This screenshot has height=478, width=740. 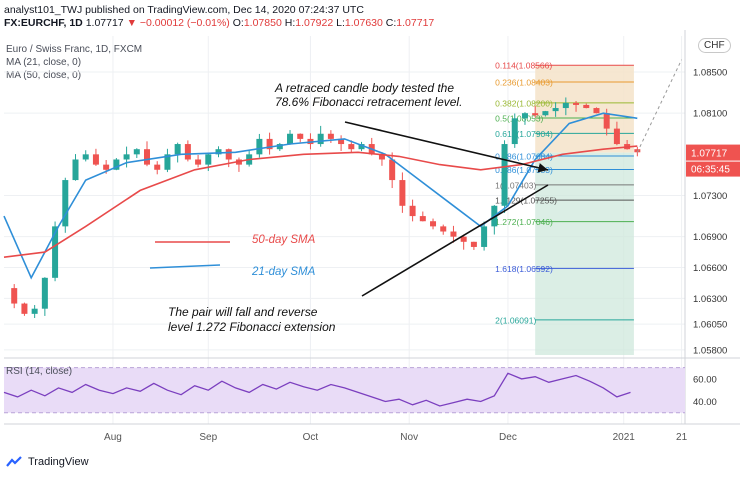 What do you see at coordinates (705, 402) in the screenshot?
I see `rsi-tick-label: 40.00` at bounding box center [705, 402].